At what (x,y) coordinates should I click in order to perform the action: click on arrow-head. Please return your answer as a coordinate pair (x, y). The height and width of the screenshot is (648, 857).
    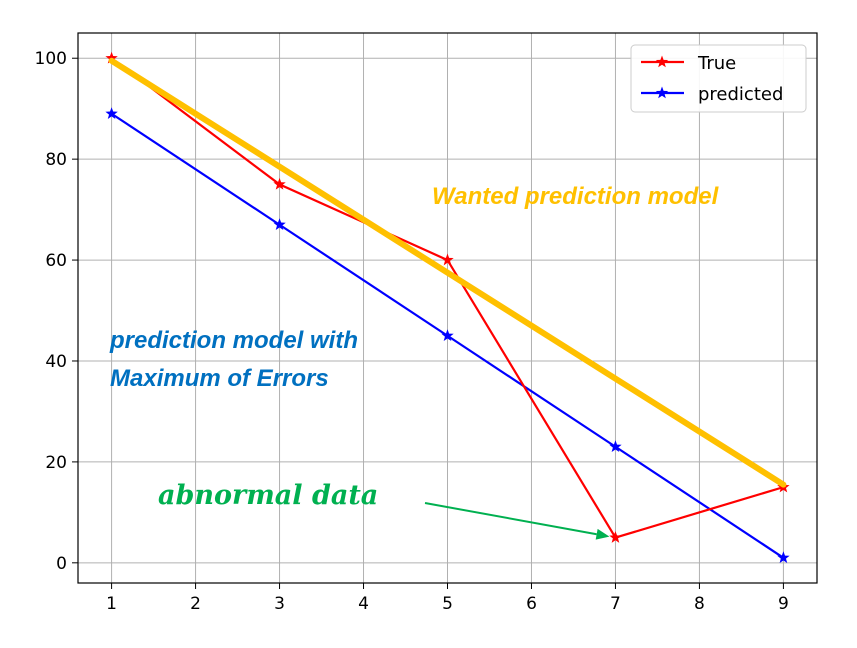
    Looking at the image, I should click on (602, 534).